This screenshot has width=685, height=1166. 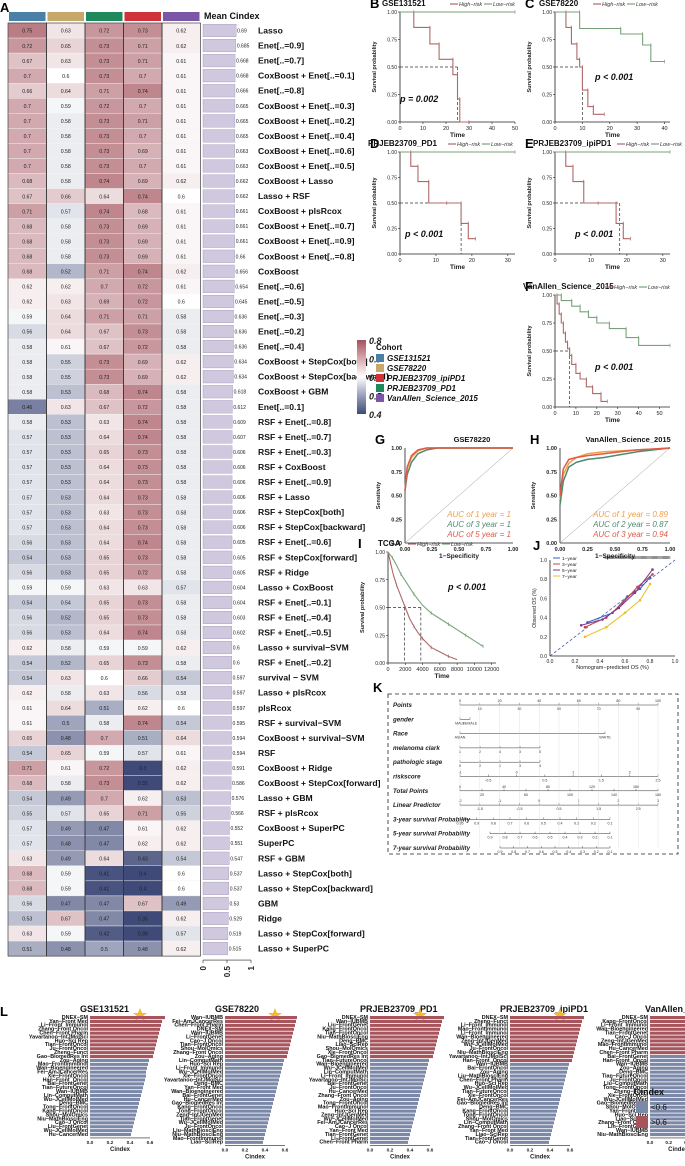 What do you see at coordinates (625, 662) in the screenshot?
I see `x-tick-label: 0.6` at bounding box center [625, 662].